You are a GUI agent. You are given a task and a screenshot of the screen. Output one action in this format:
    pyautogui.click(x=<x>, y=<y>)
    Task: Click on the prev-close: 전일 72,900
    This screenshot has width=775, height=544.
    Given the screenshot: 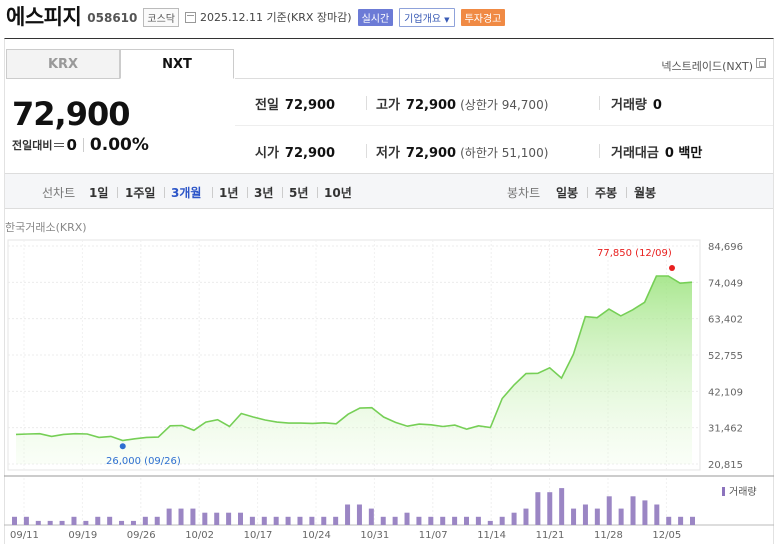 What is the action you would take?
    pyautogui.click(x=295, y=103)
    